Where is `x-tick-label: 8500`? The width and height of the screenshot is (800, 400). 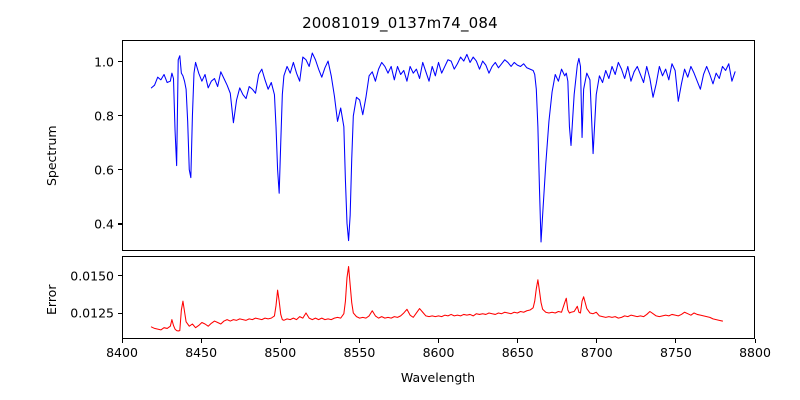 x-tick-label: 8500 is located at coordinates (280, 352).